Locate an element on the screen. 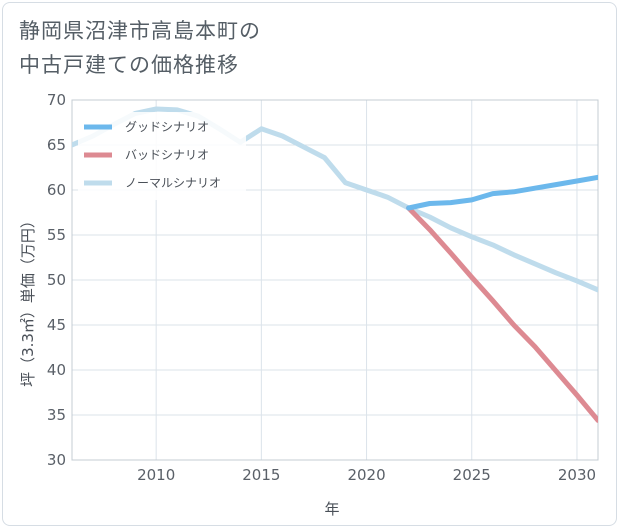  x-tick-label: 2020 is located at coordinates (366, 475).